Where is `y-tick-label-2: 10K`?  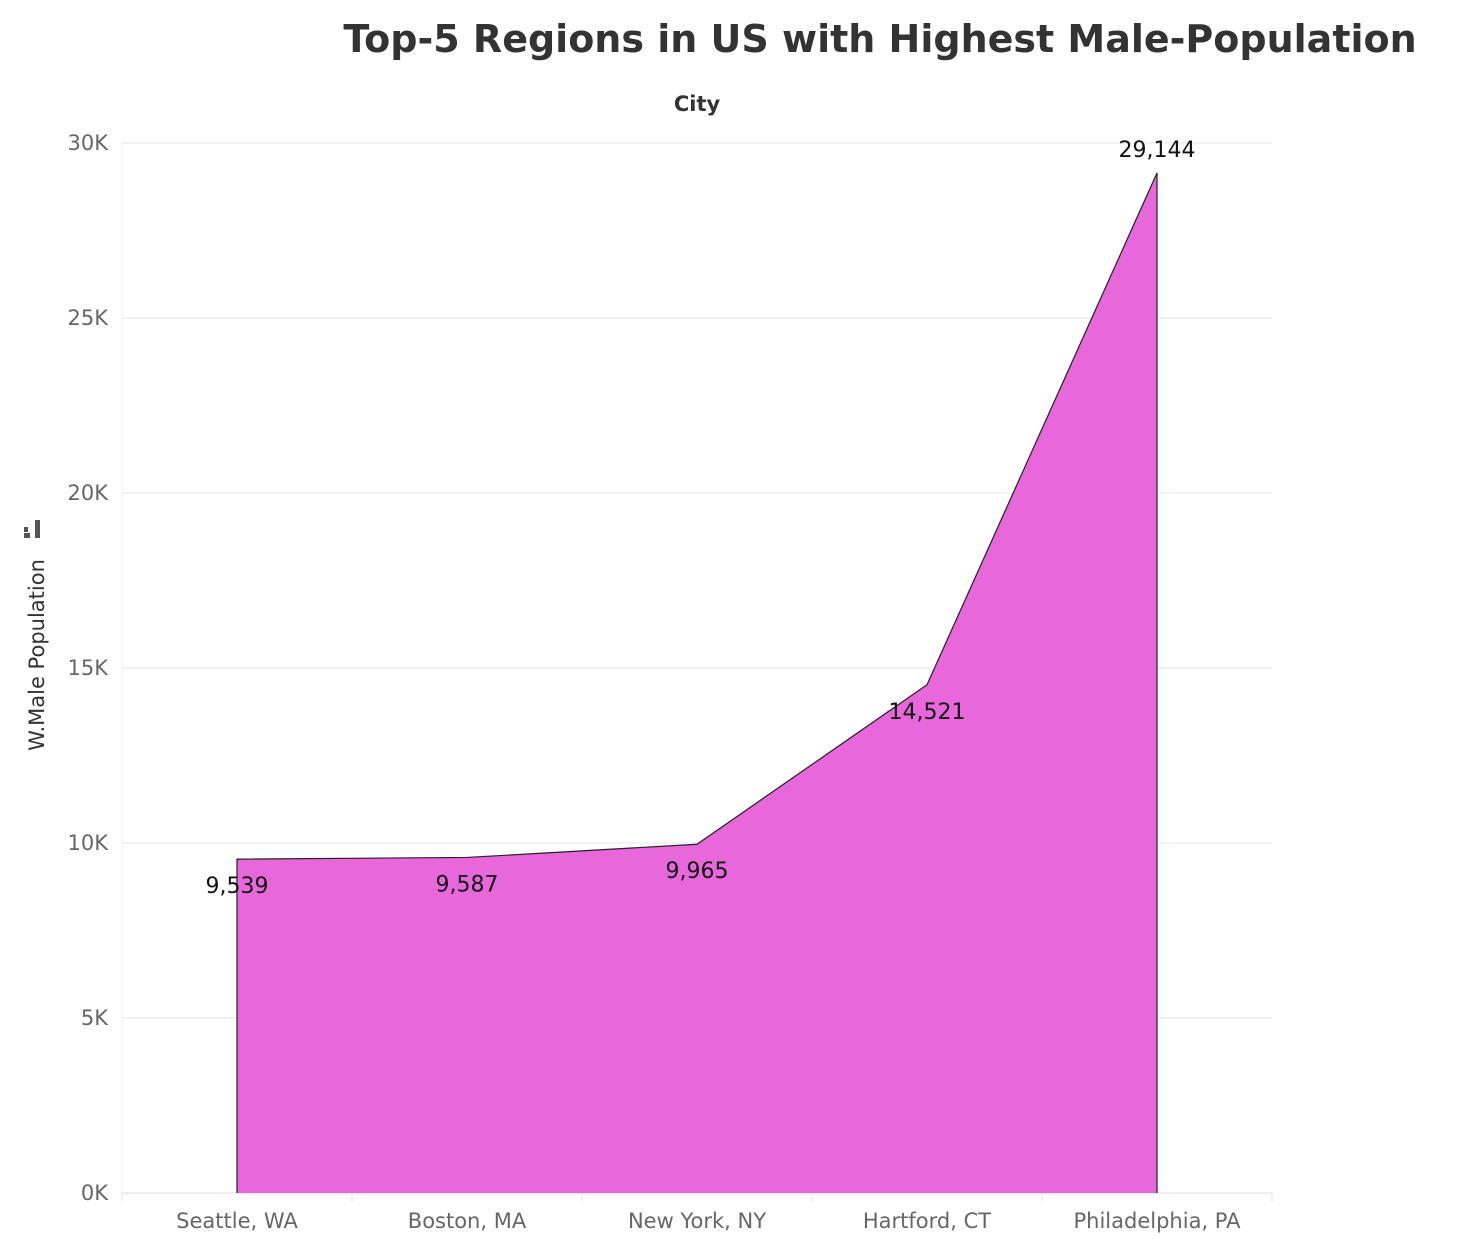 y-tick-label-2: 10K is located at coordinates (89, 843).